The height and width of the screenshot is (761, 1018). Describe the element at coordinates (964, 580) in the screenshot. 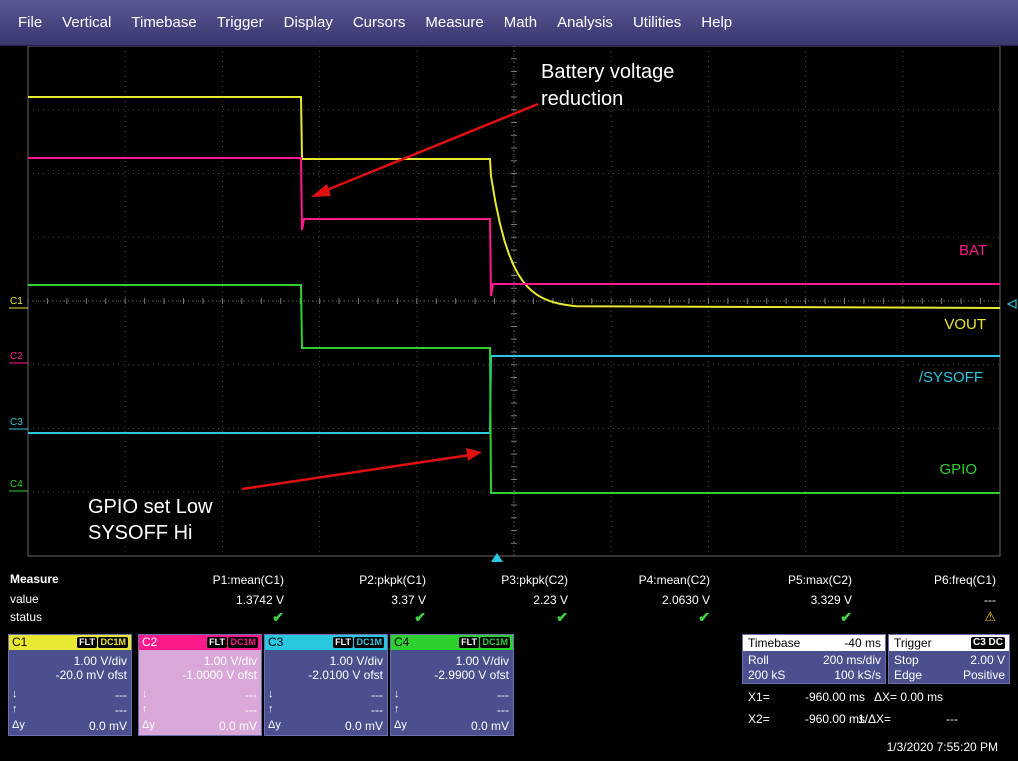

I see `measure-param-name: P6:freq(C1)` at that location.